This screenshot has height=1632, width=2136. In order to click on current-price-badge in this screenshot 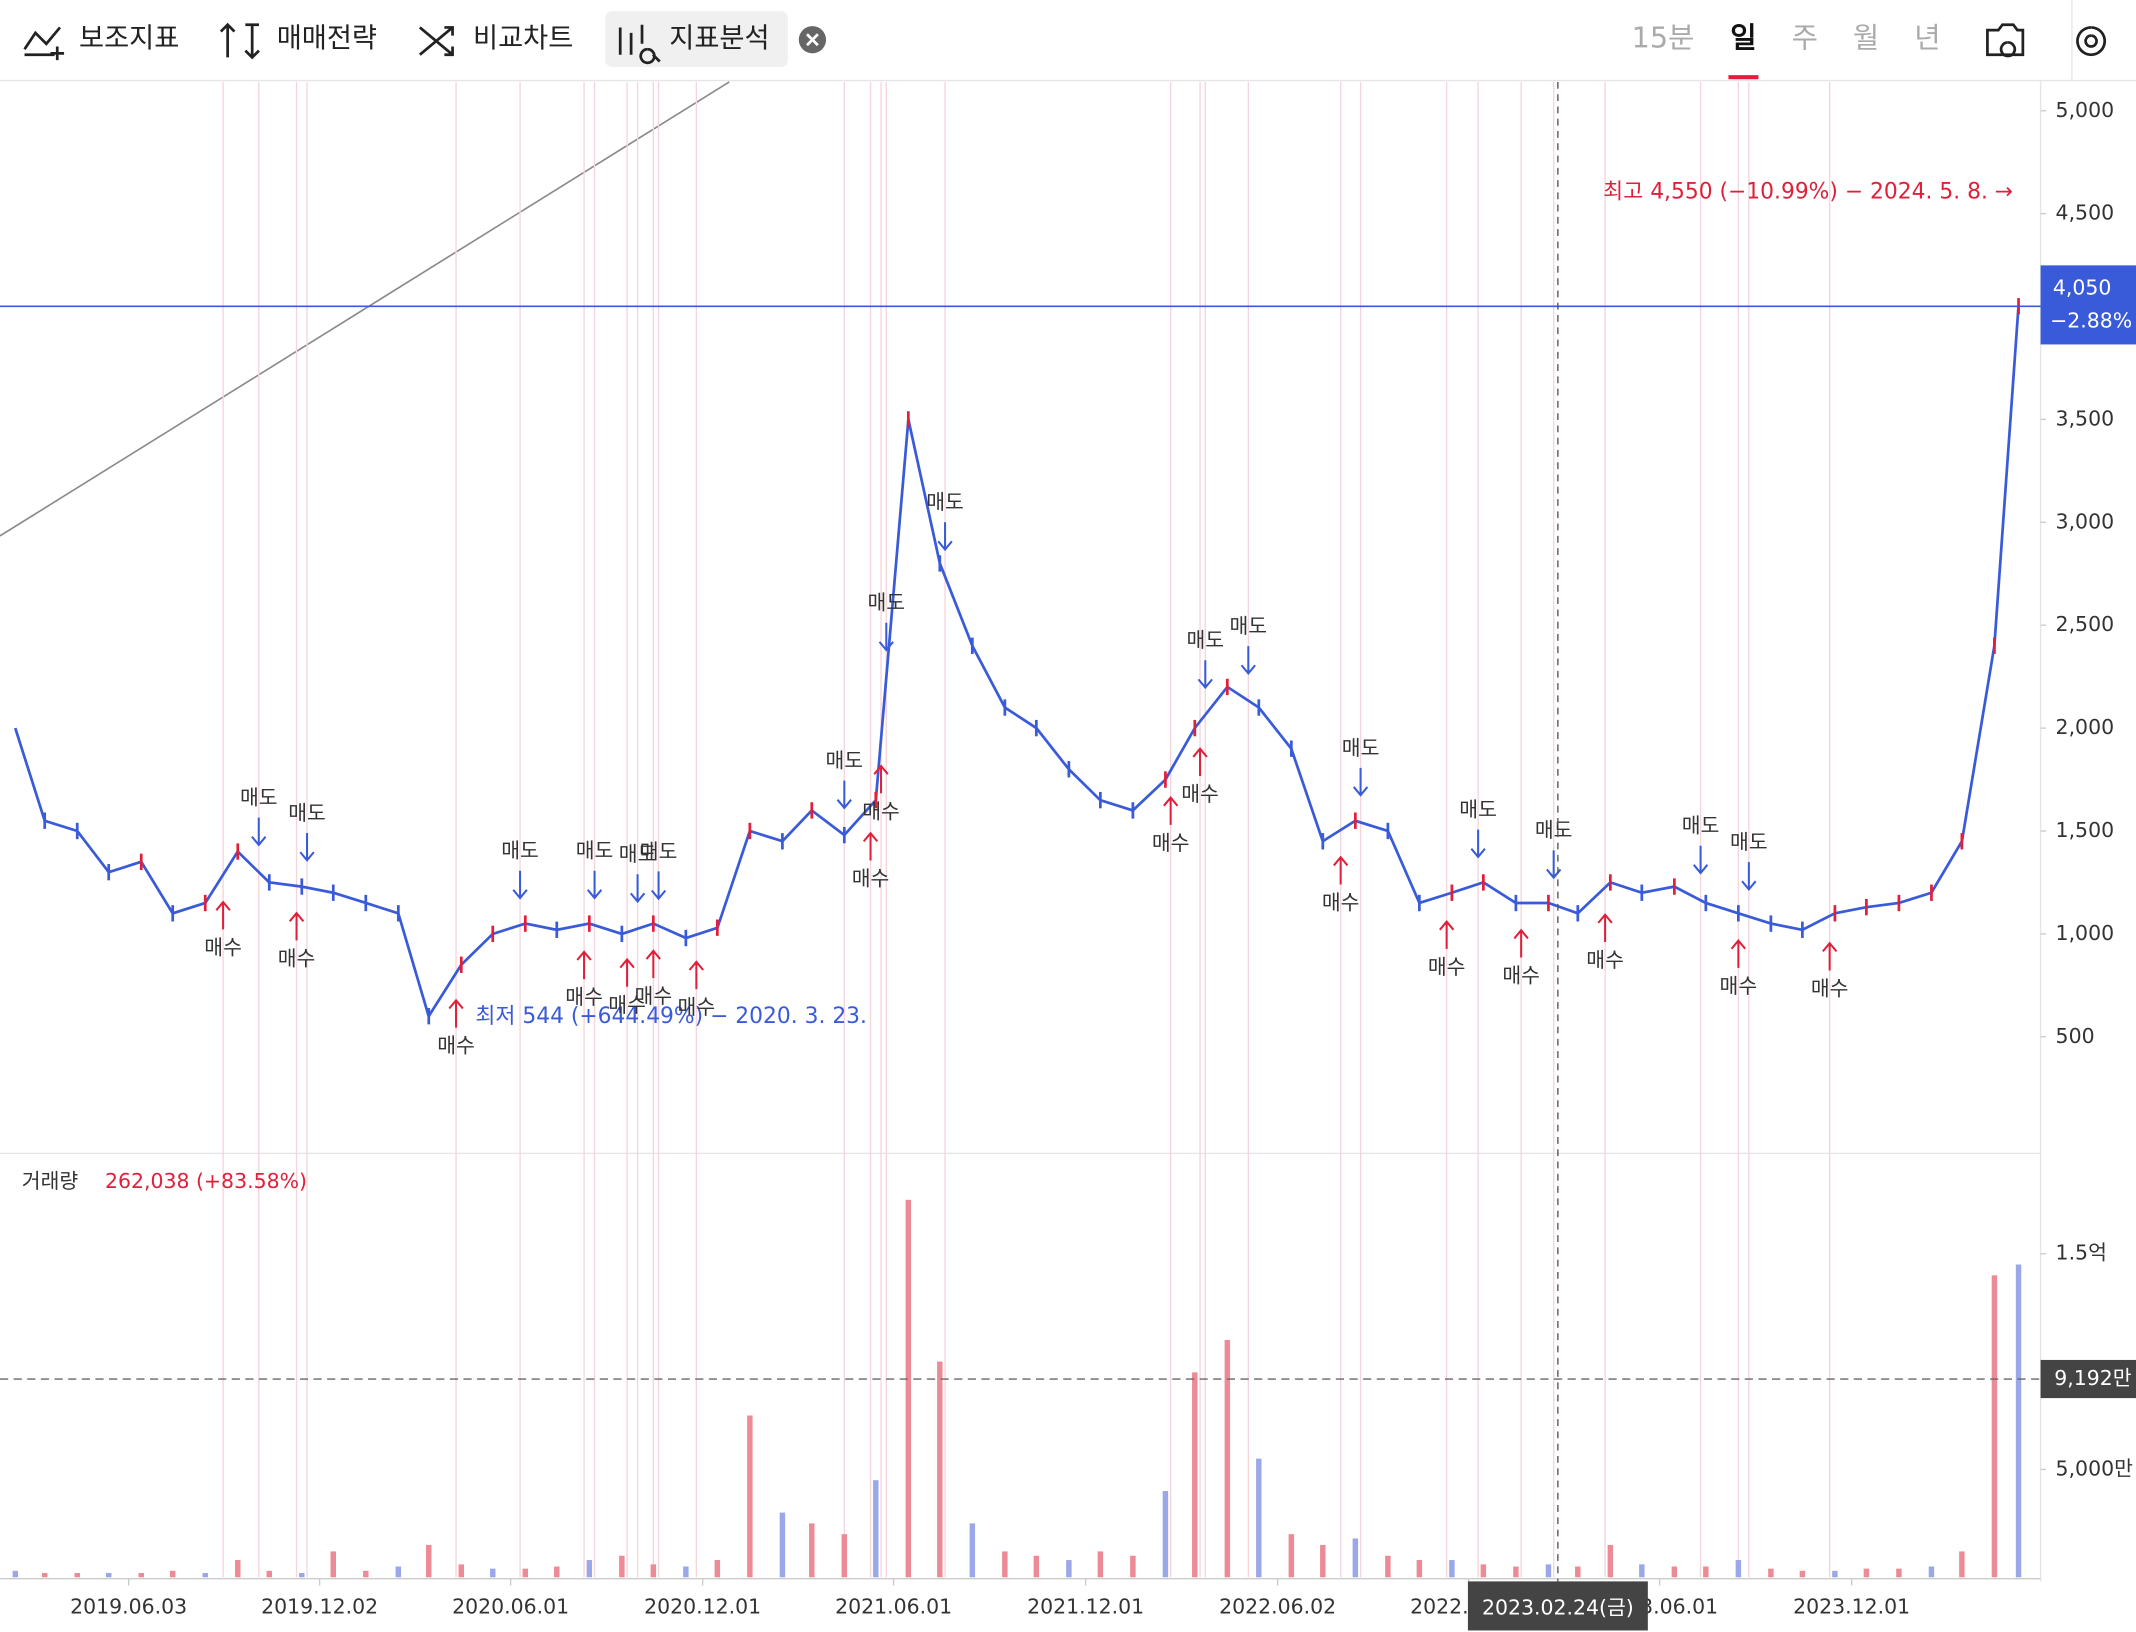, I will do `click(2088, 305)`.